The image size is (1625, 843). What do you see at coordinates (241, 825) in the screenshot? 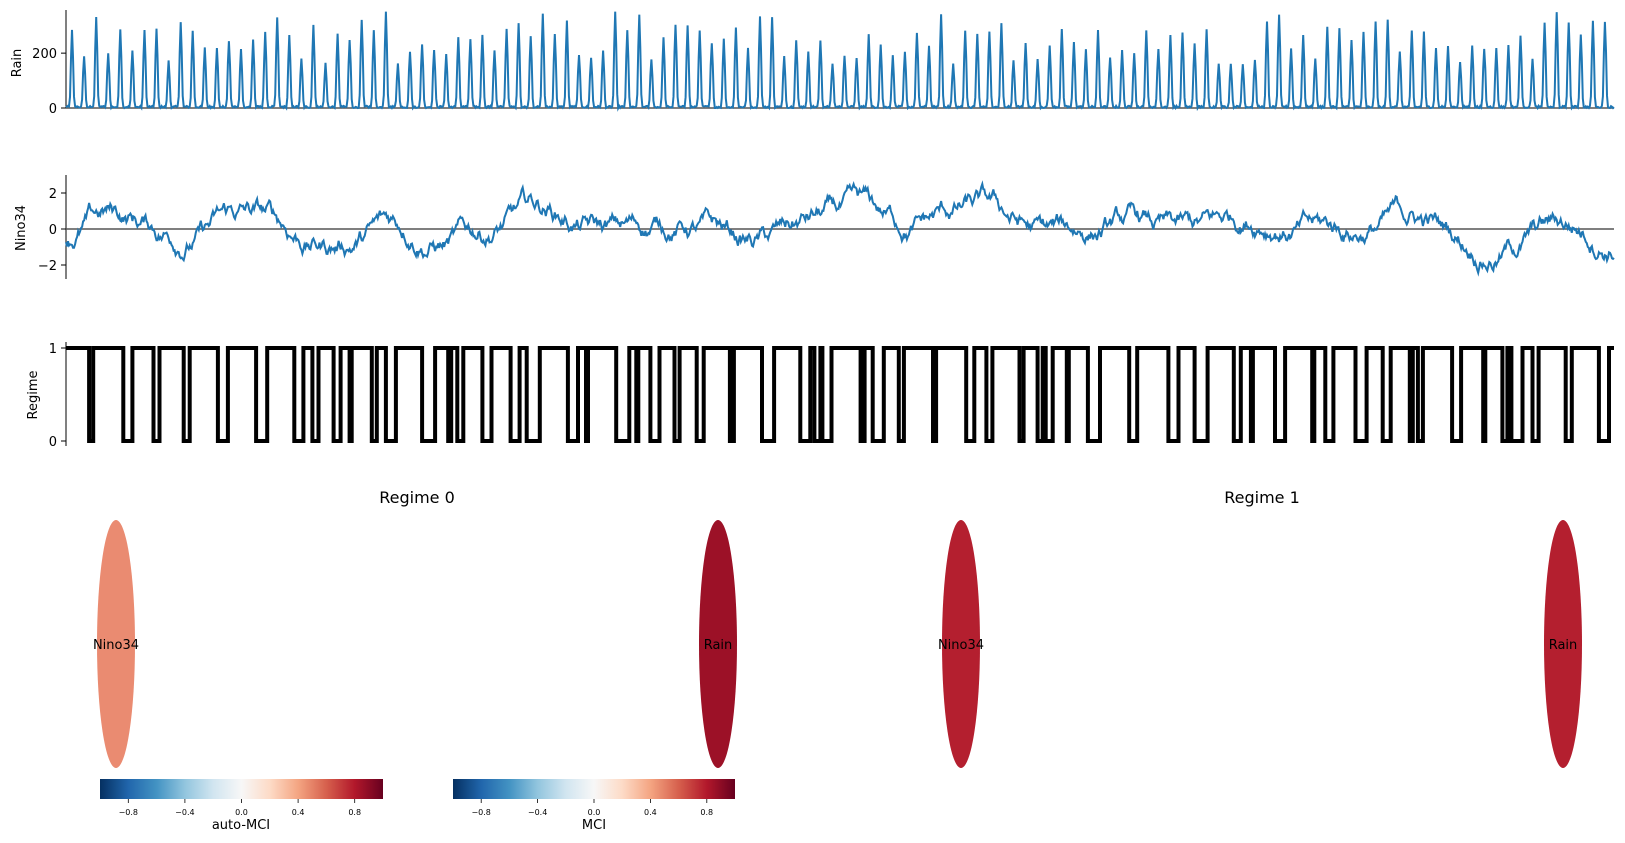
I see `colorbar-label: auto-MCI` at bounding box center [241, 825].